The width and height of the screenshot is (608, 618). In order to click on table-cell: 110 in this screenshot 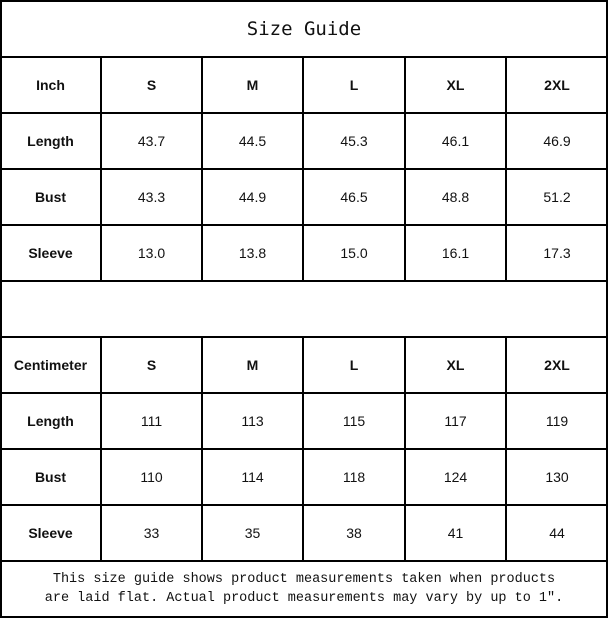, I will do `click(151, 477)`.